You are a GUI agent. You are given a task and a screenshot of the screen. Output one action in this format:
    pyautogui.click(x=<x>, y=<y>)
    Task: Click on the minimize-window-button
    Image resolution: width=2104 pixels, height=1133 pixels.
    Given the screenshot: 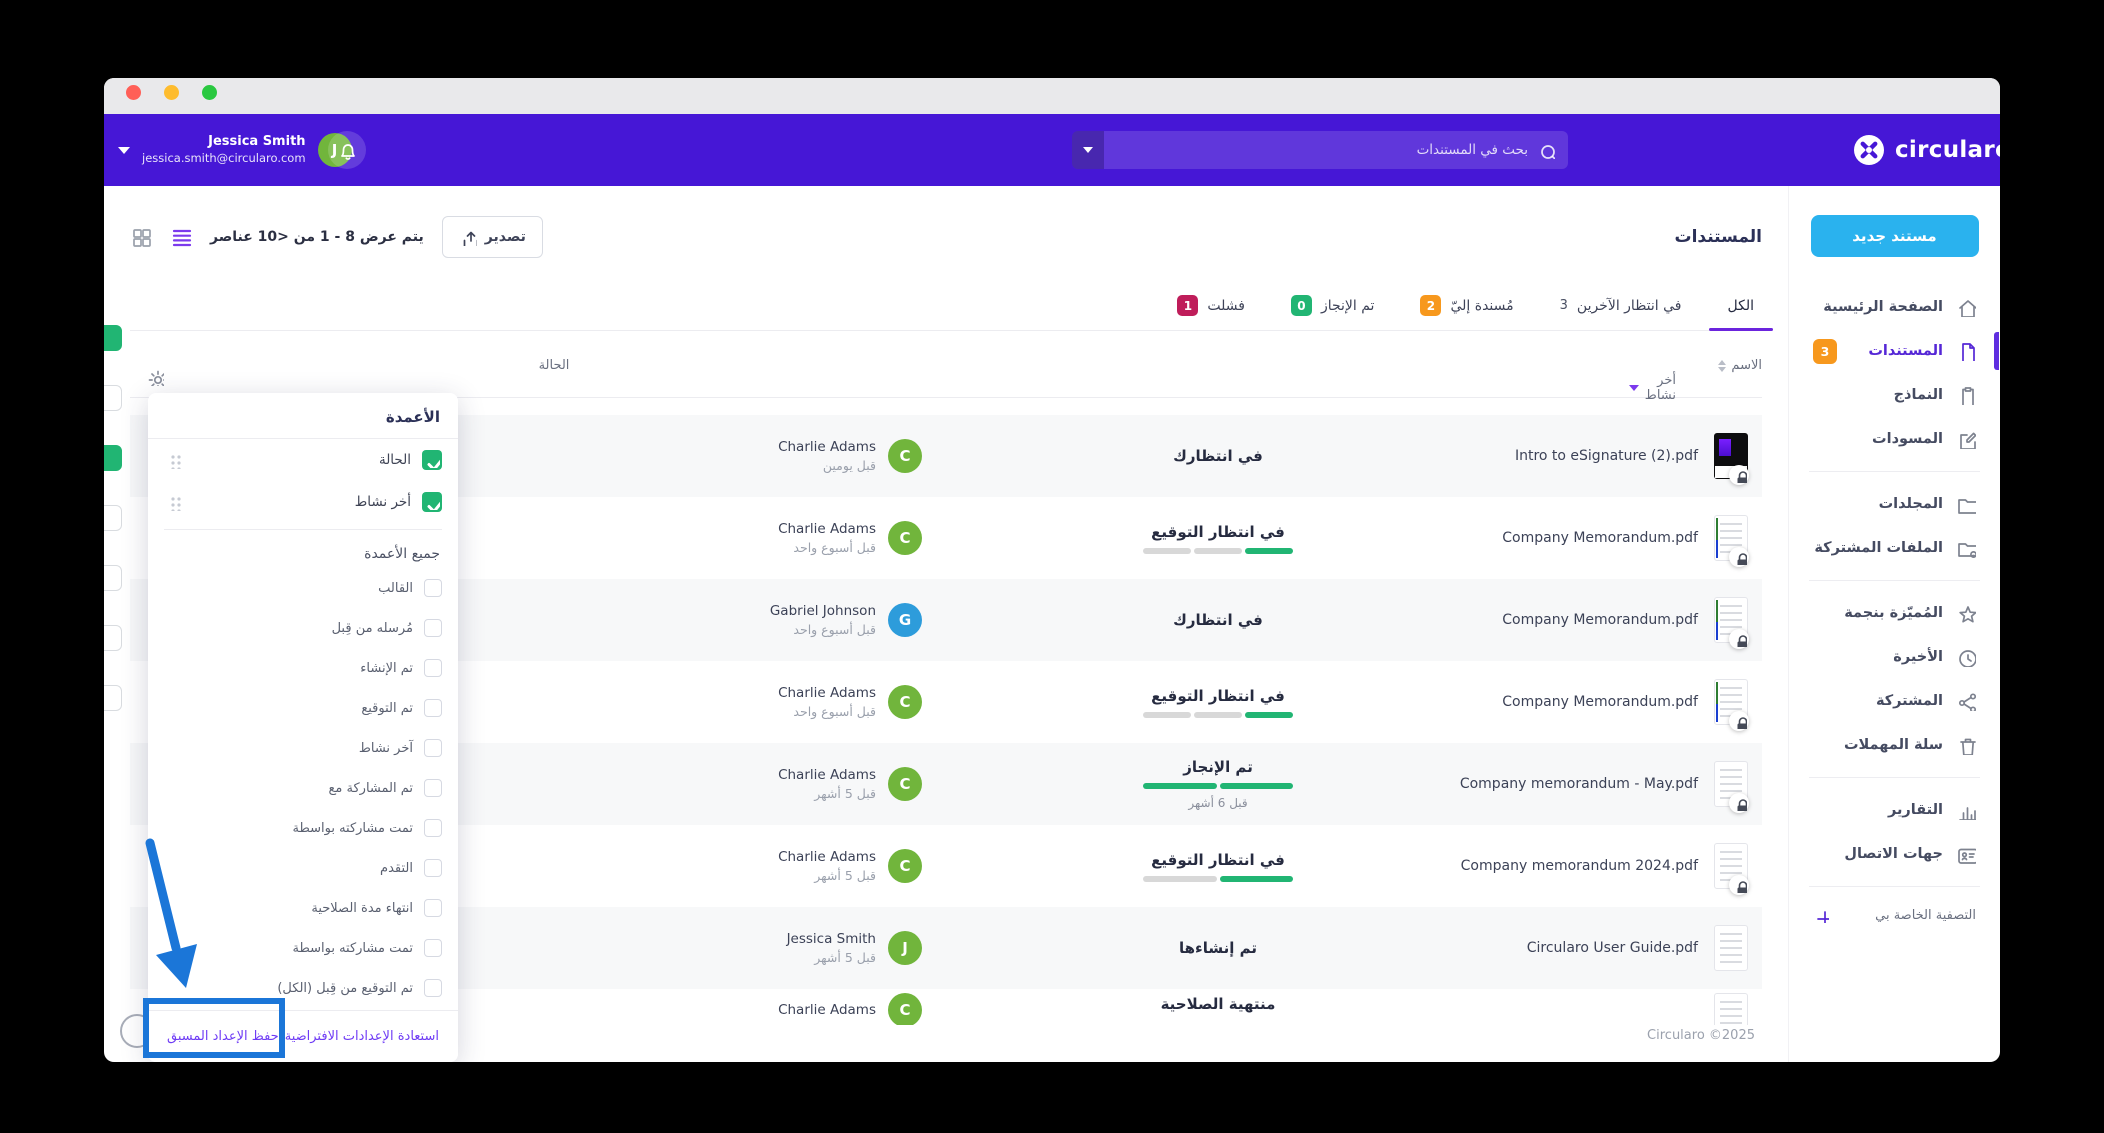 What is the action you would take?
    pyautogui.click(x=171, y=92)
    